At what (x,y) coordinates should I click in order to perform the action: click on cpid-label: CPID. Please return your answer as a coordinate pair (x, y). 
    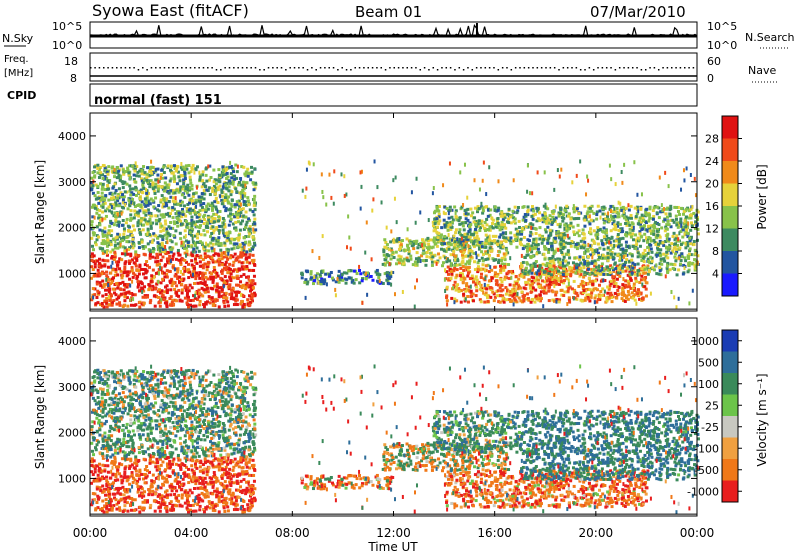
    Looking at the image, I should click on (21, 95).